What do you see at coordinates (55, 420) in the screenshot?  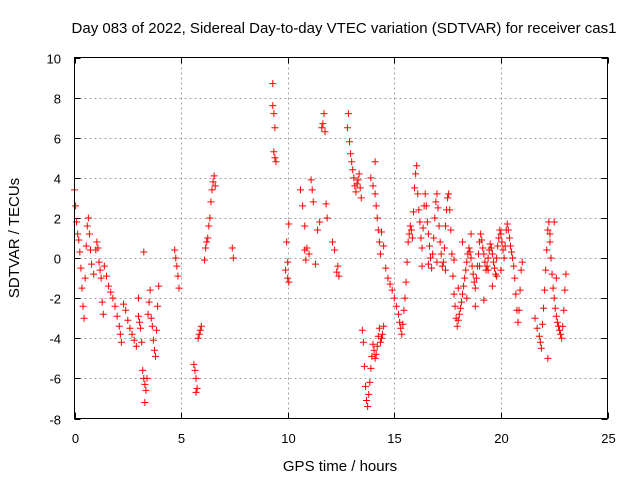 I see `y-tick-label: -8` at bounding box center [55, 420].